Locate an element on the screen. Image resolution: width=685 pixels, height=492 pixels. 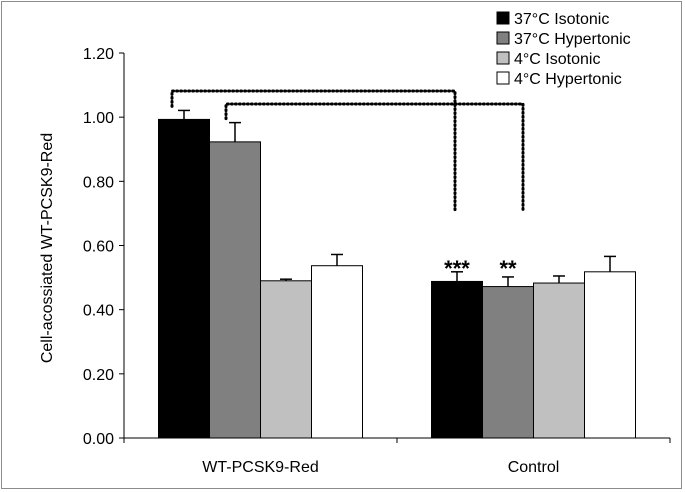
legend-label: 37°C Isotonic is located at coordinates (561, 19).